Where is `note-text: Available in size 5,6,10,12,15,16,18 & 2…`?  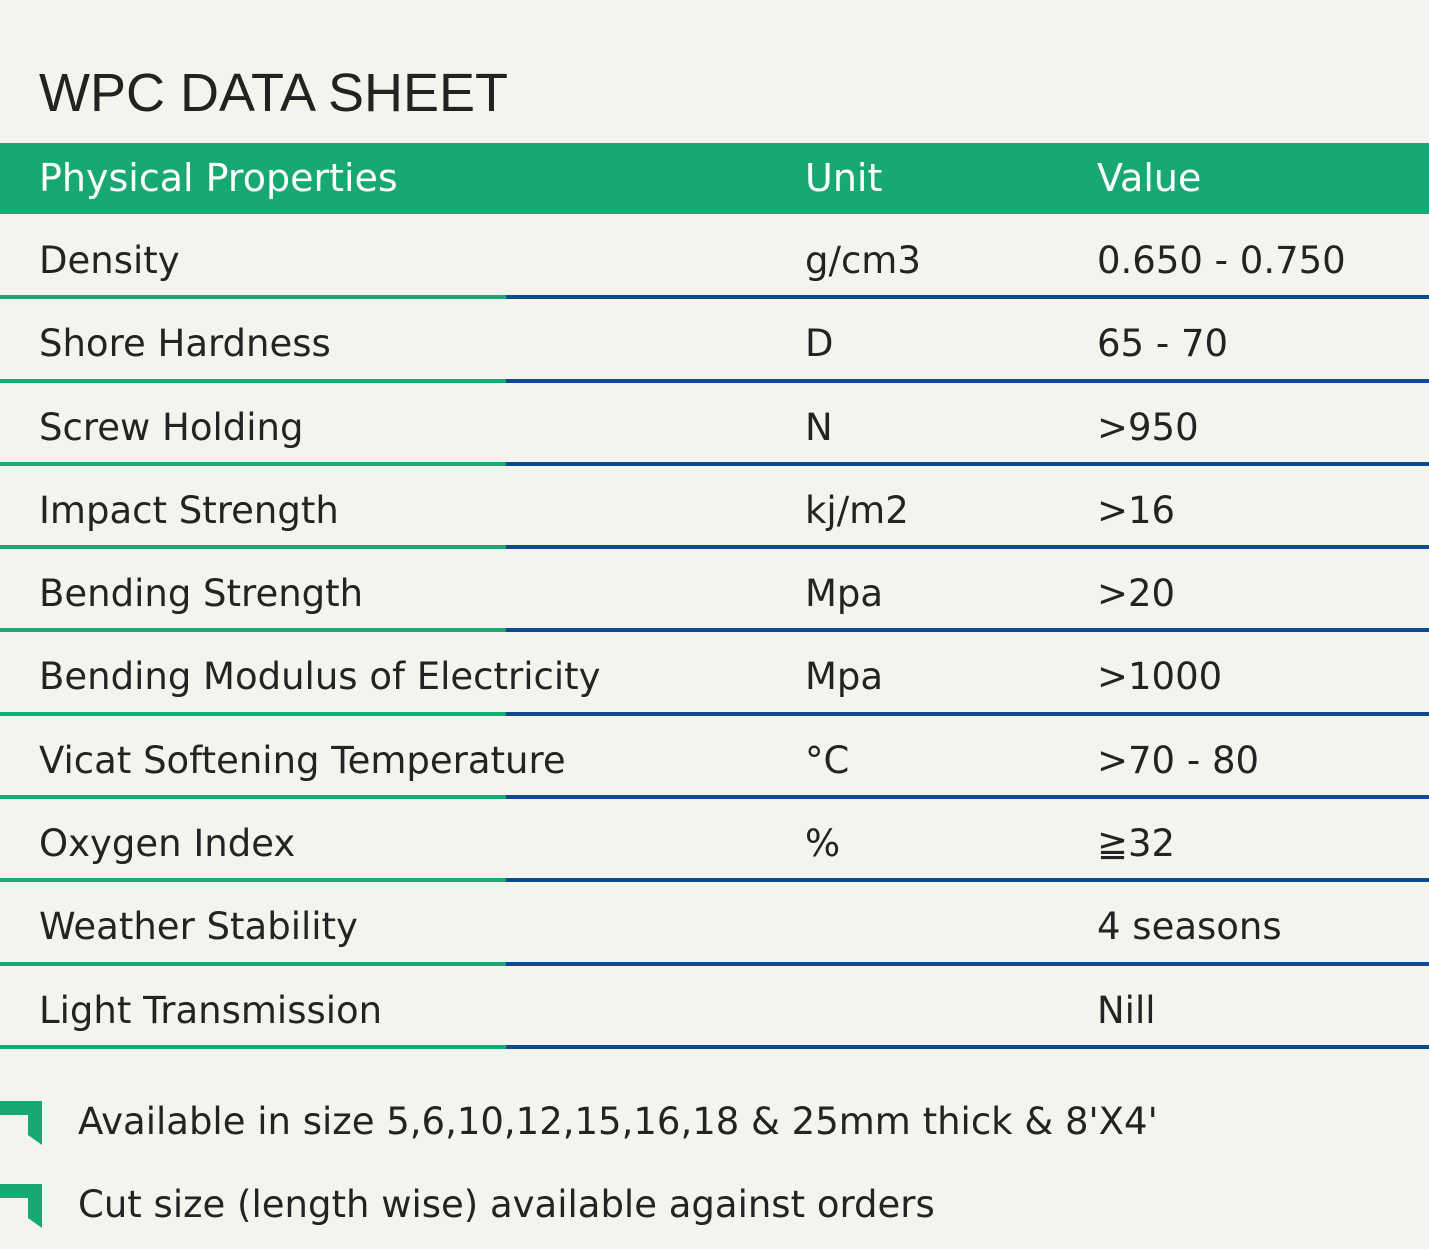
note-text: Available in size 5,6,10,12,15,16,18 & 2… is located at coordinates (618, 1121).